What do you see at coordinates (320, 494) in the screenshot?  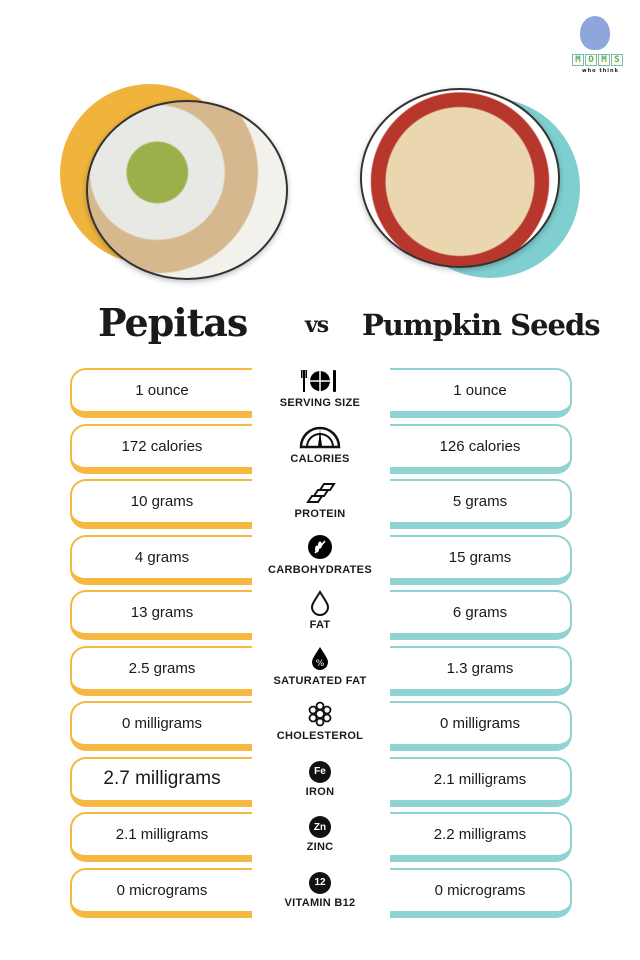 I see `protein-strand-icon` at bounding box center [320, 494].